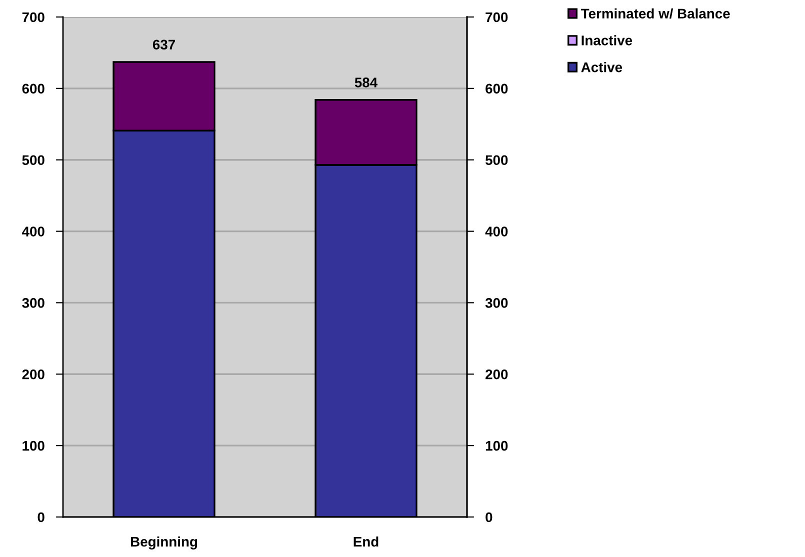 The height and width of the screenshot is (557, 805). What do you see at coordinates (33, 374) in the screenshot?
I see `y-tick-label: 200` at bounding box center [33, 374].